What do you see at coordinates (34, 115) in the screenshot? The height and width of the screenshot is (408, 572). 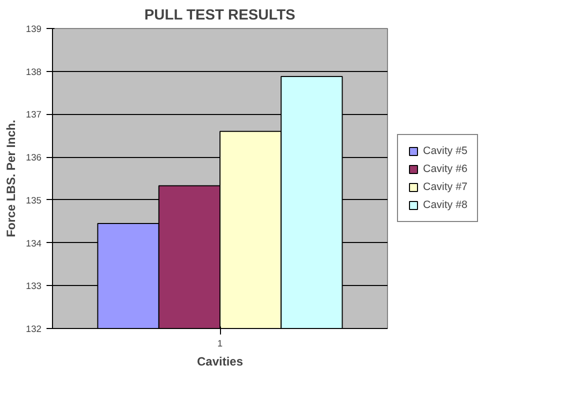 I see `y-tick-label: 137` at bounding box center [34, 115].